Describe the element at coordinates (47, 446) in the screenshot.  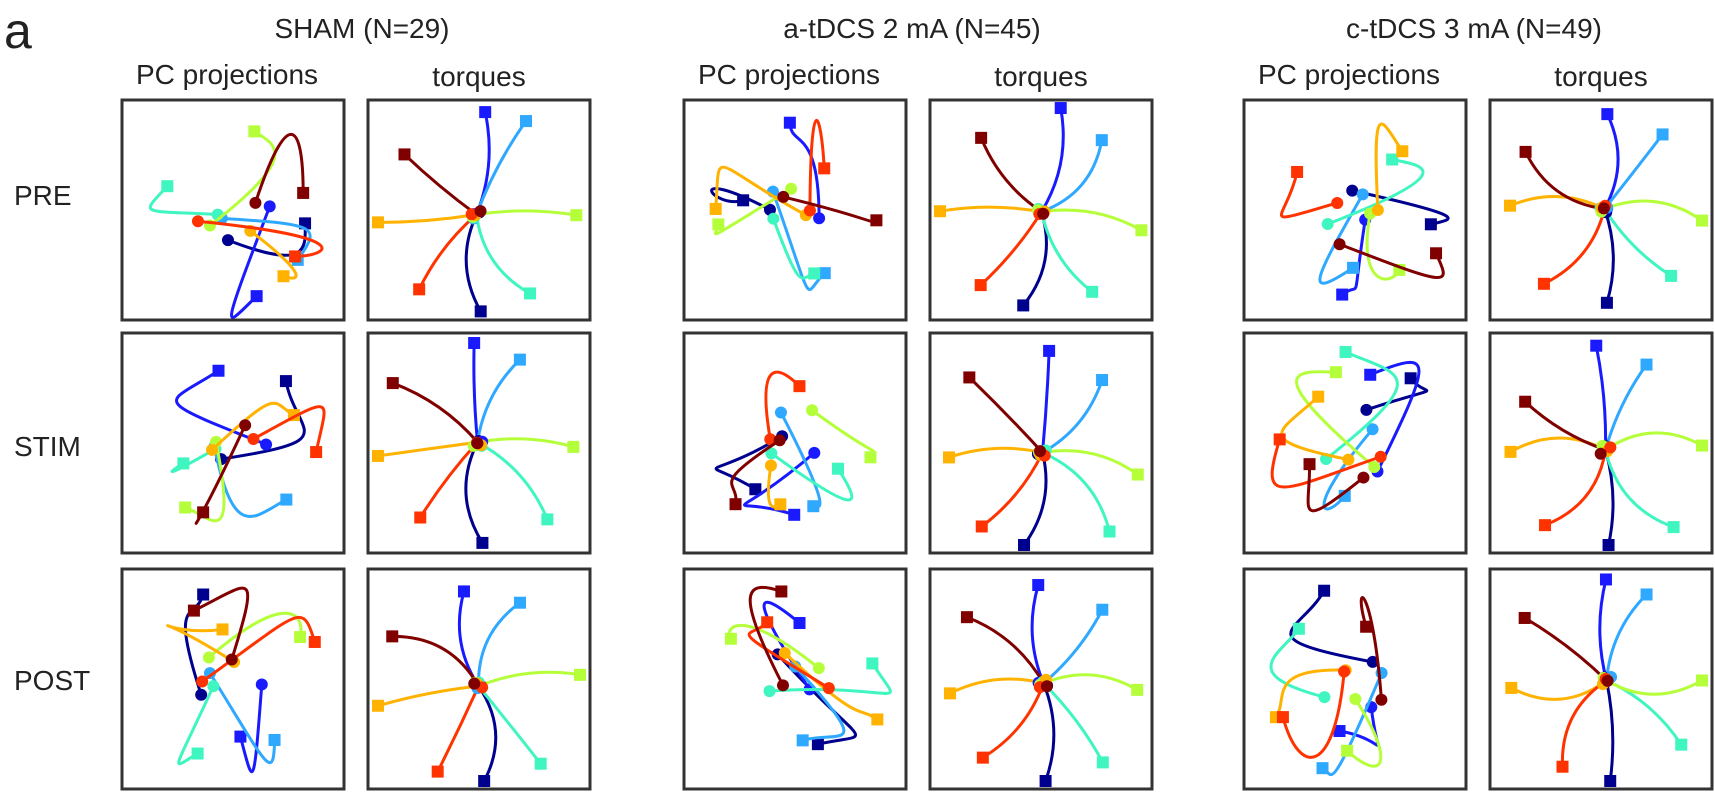
I see `row-label: STIM` at that location.